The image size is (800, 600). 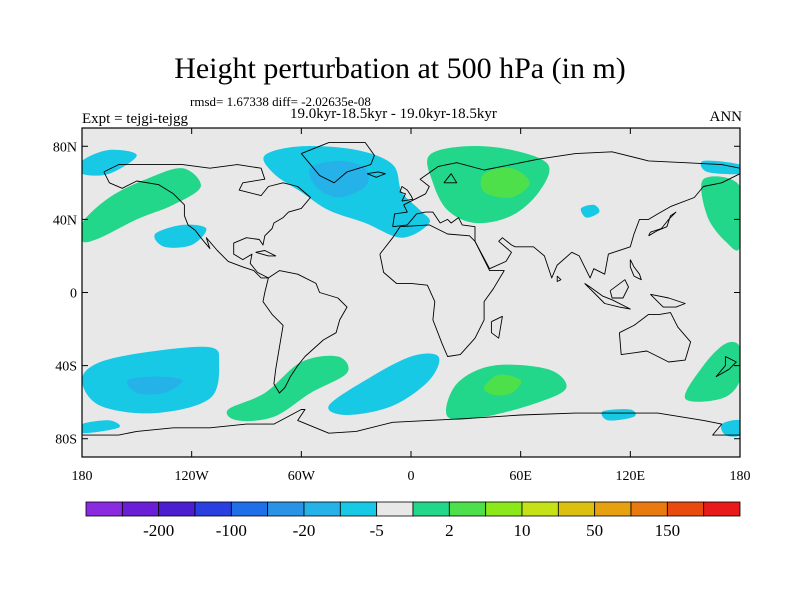 I want to click on coastline-north-america, so click(x=207, y=221).